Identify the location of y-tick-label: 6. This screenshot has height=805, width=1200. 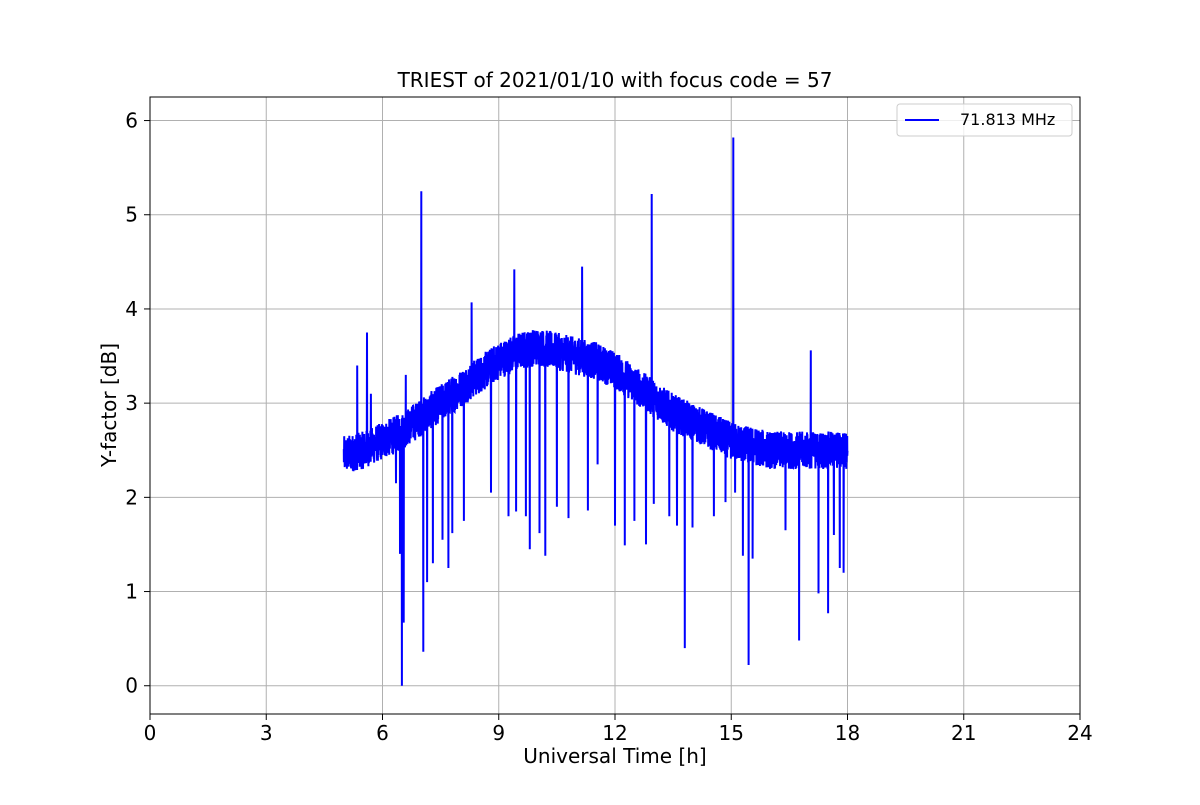
(131, 121).